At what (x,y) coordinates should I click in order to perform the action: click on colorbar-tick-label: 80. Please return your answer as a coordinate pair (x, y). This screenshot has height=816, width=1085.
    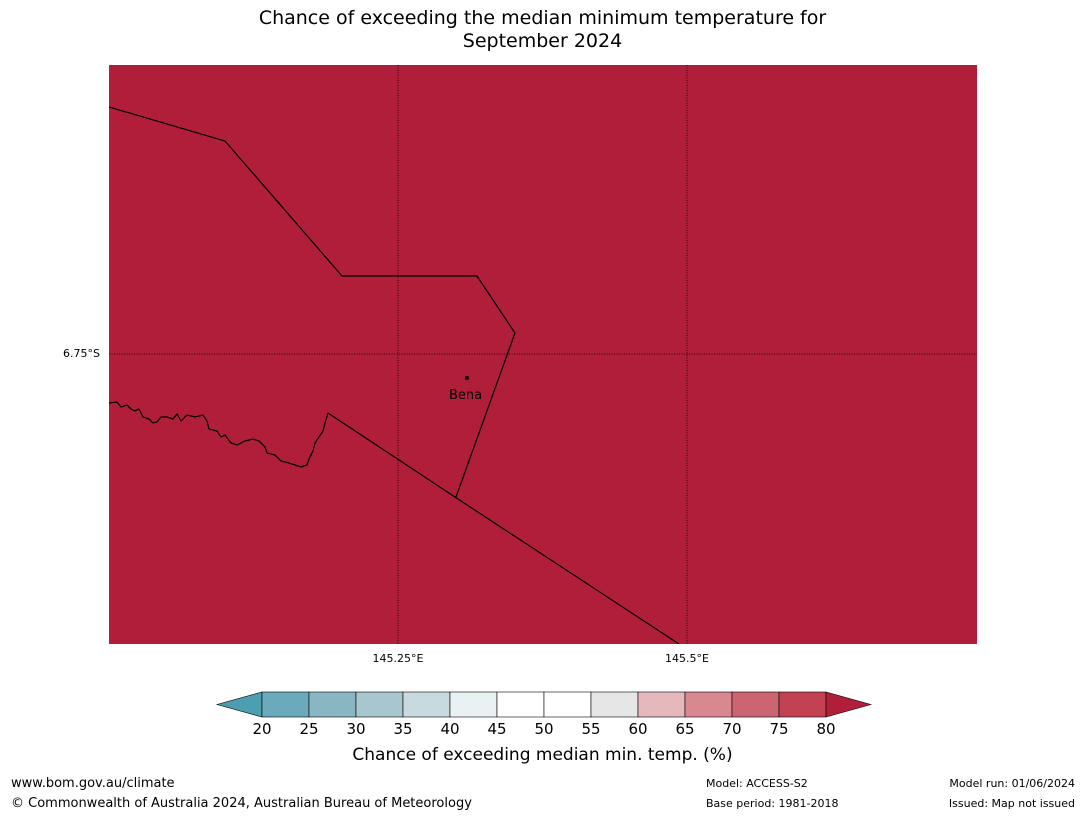
    Looking at the image, I should click on (826, 729).